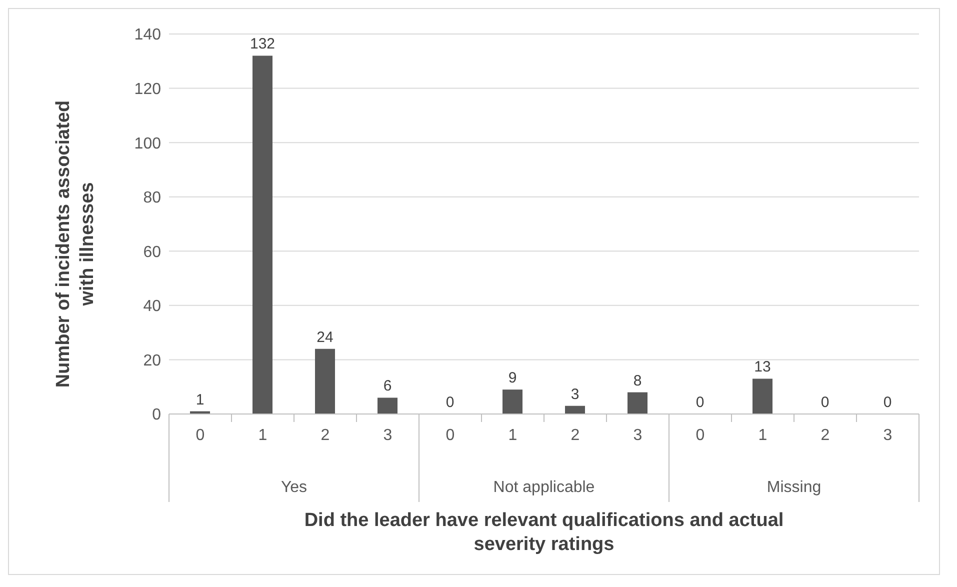  What do you see at coordinates (637, 381) in the screenshot?
I see `data-label: 8` at bounding box center [637, 381].